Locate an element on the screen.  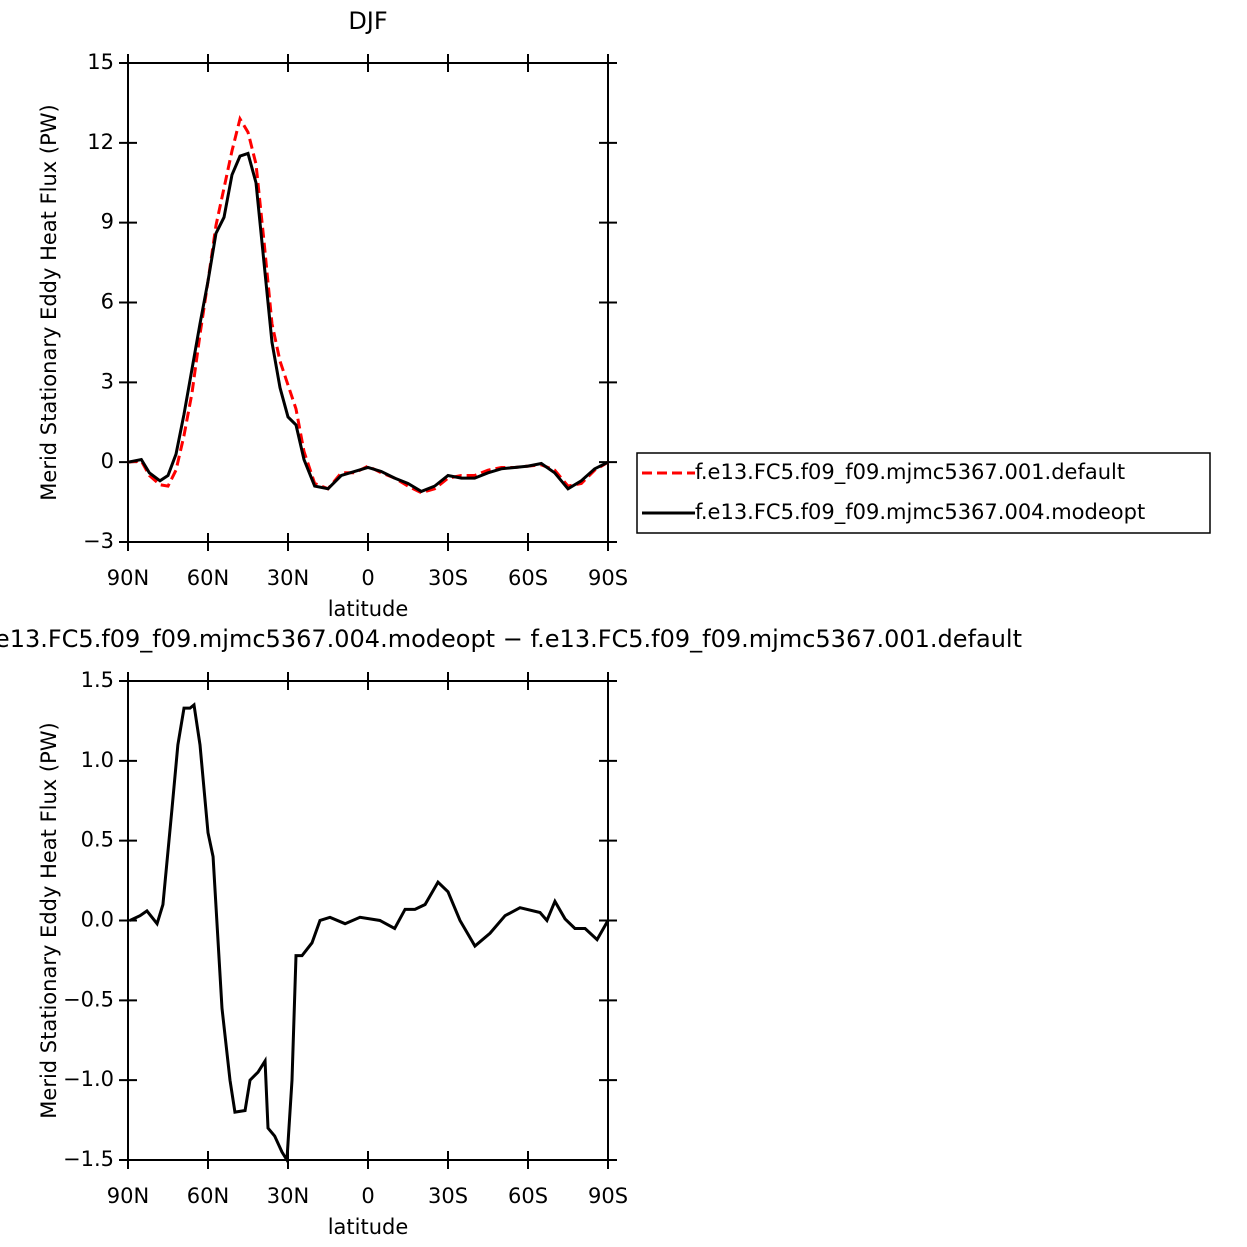
y-tick-label: 3 is located at coordinates (107, 381).